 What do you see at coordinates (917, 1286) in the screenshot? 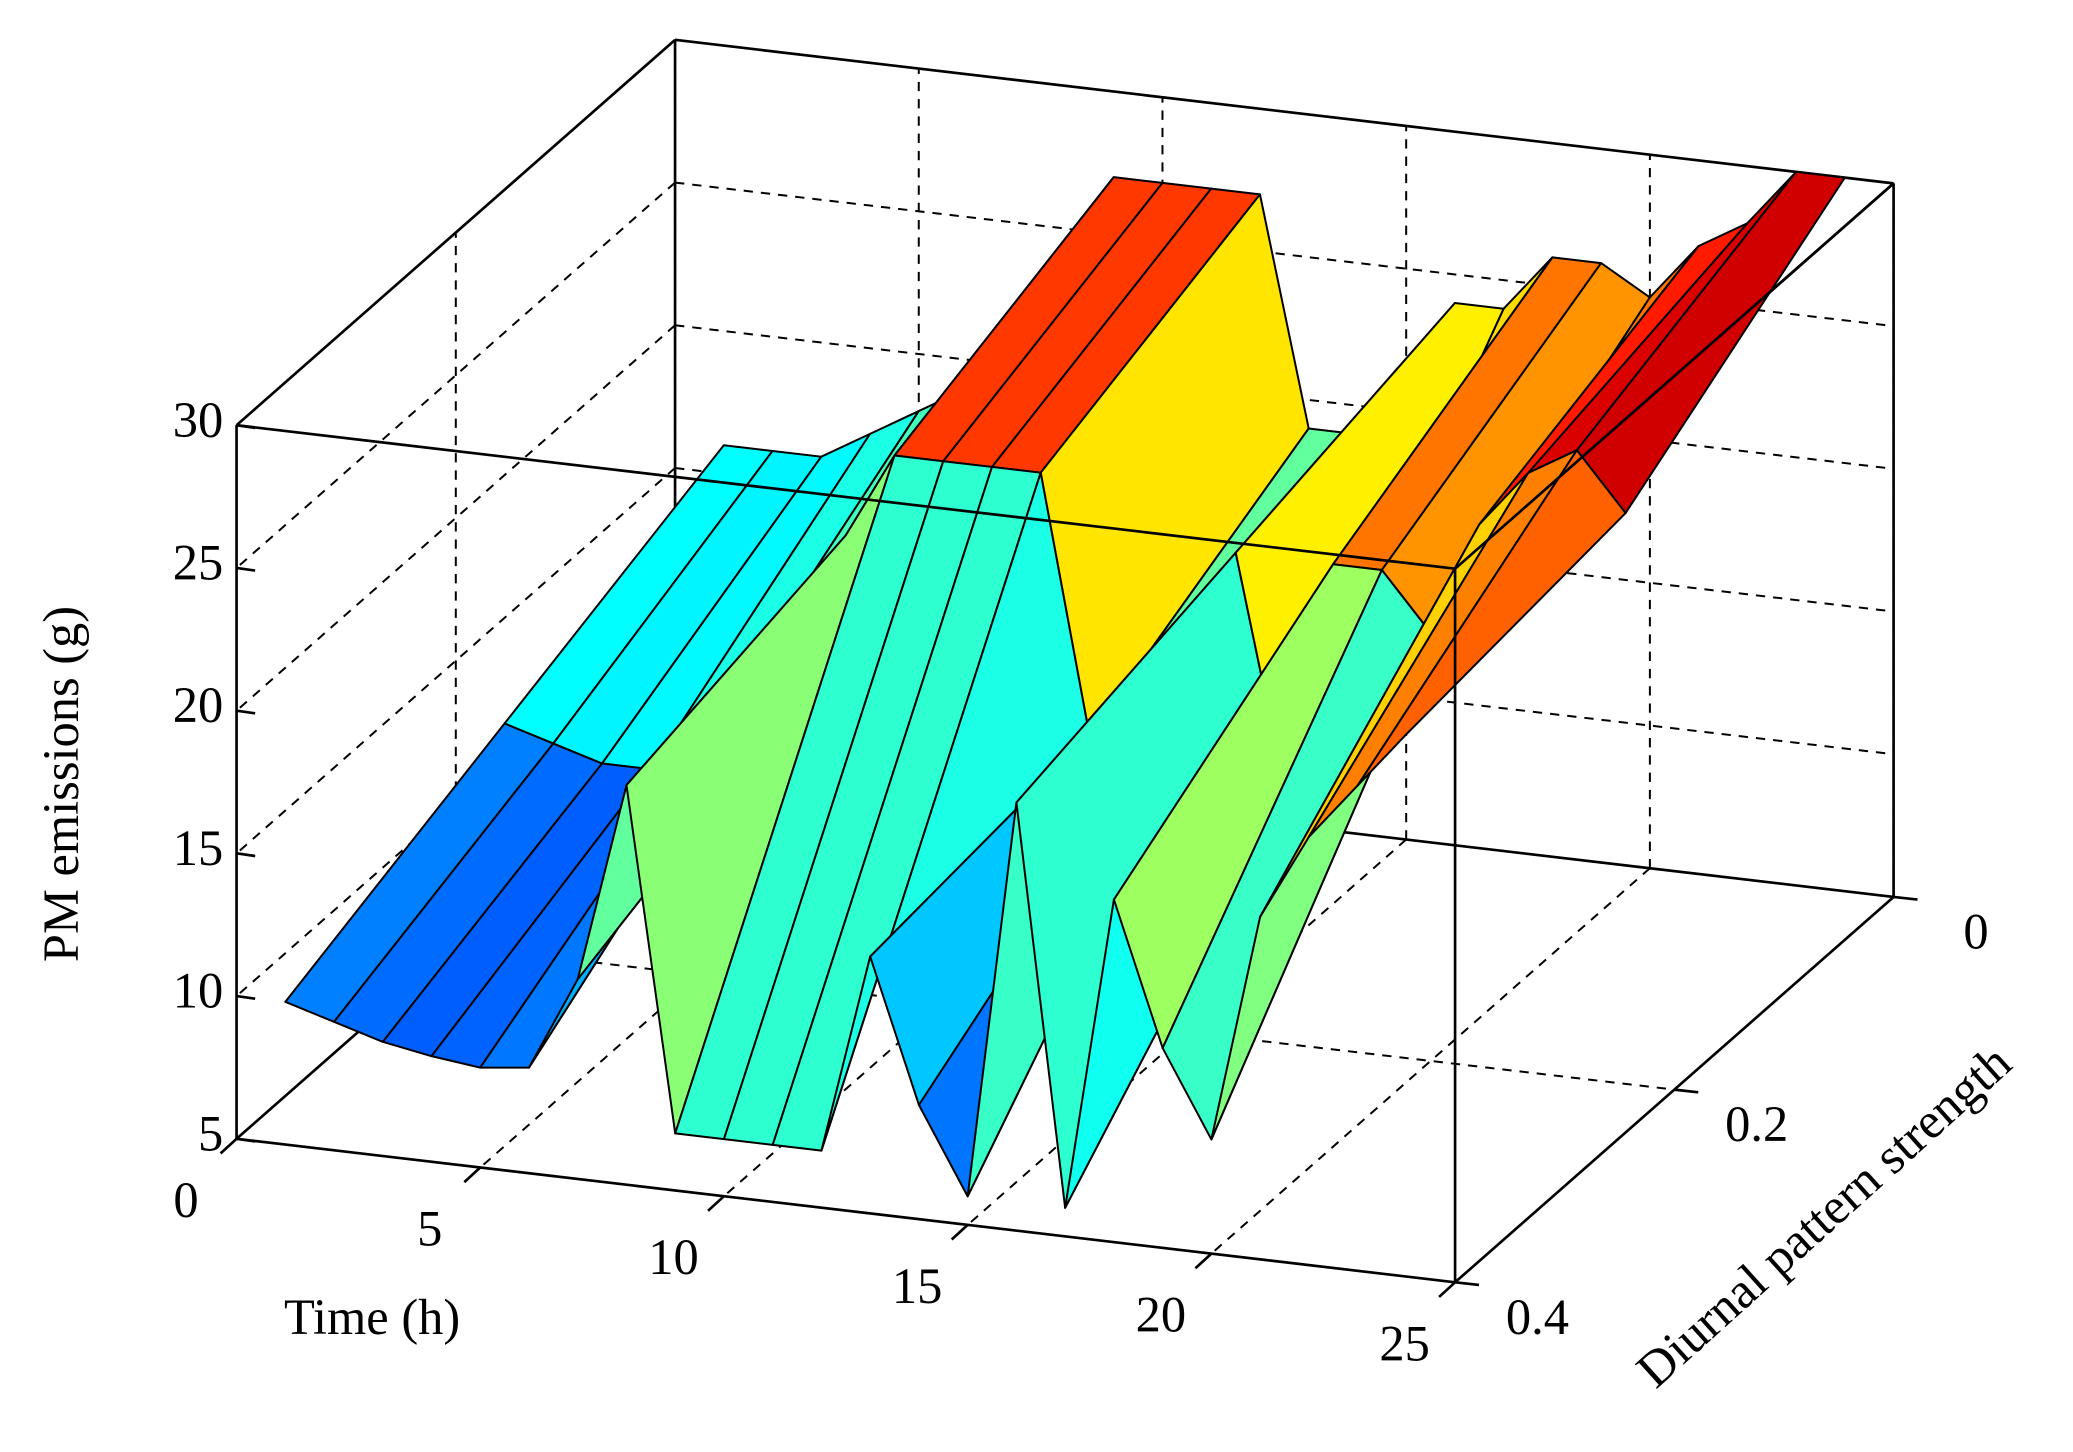
I see `x-tick-label: 15` at bounding box center [917, 1286].